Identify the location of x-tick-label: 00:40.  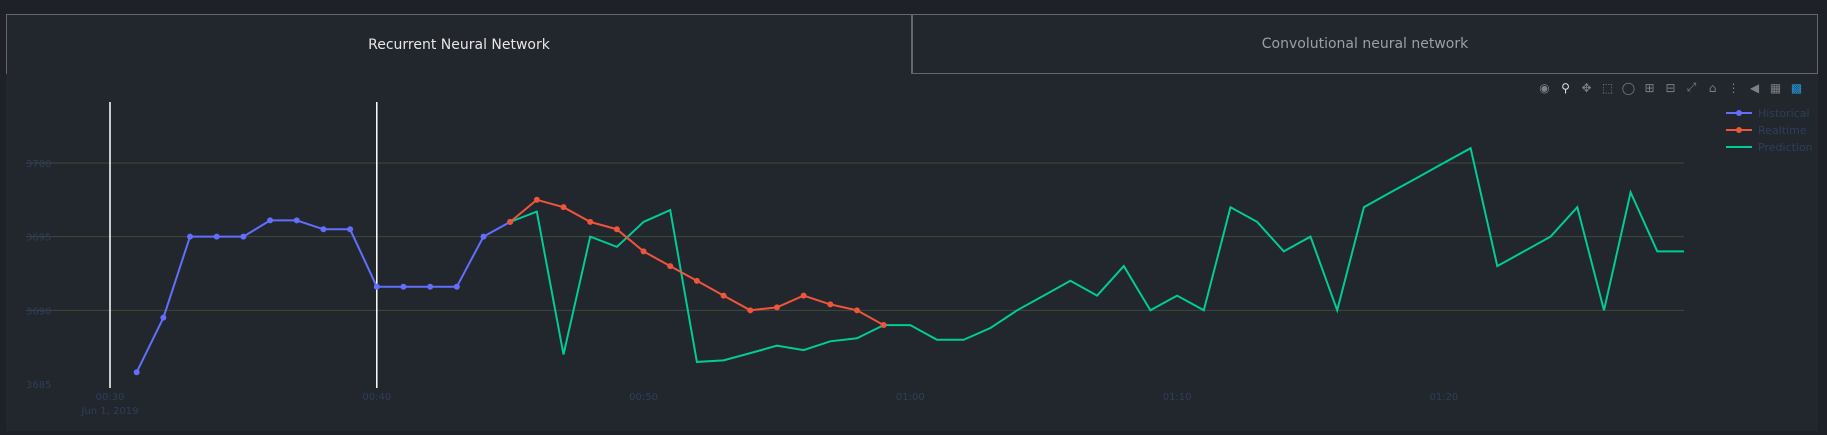
(376, 397).